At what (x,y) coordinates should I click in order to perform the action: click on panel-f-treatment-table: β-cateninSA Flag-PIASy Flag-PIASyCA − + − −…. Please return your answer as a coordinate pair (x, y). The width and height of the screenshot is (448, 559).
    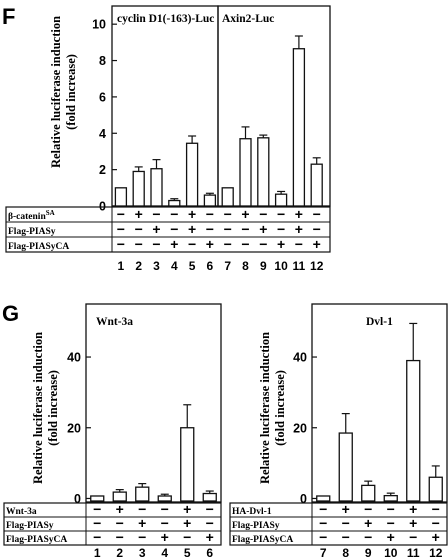
    Looking at the image, I should click on (168, 229).